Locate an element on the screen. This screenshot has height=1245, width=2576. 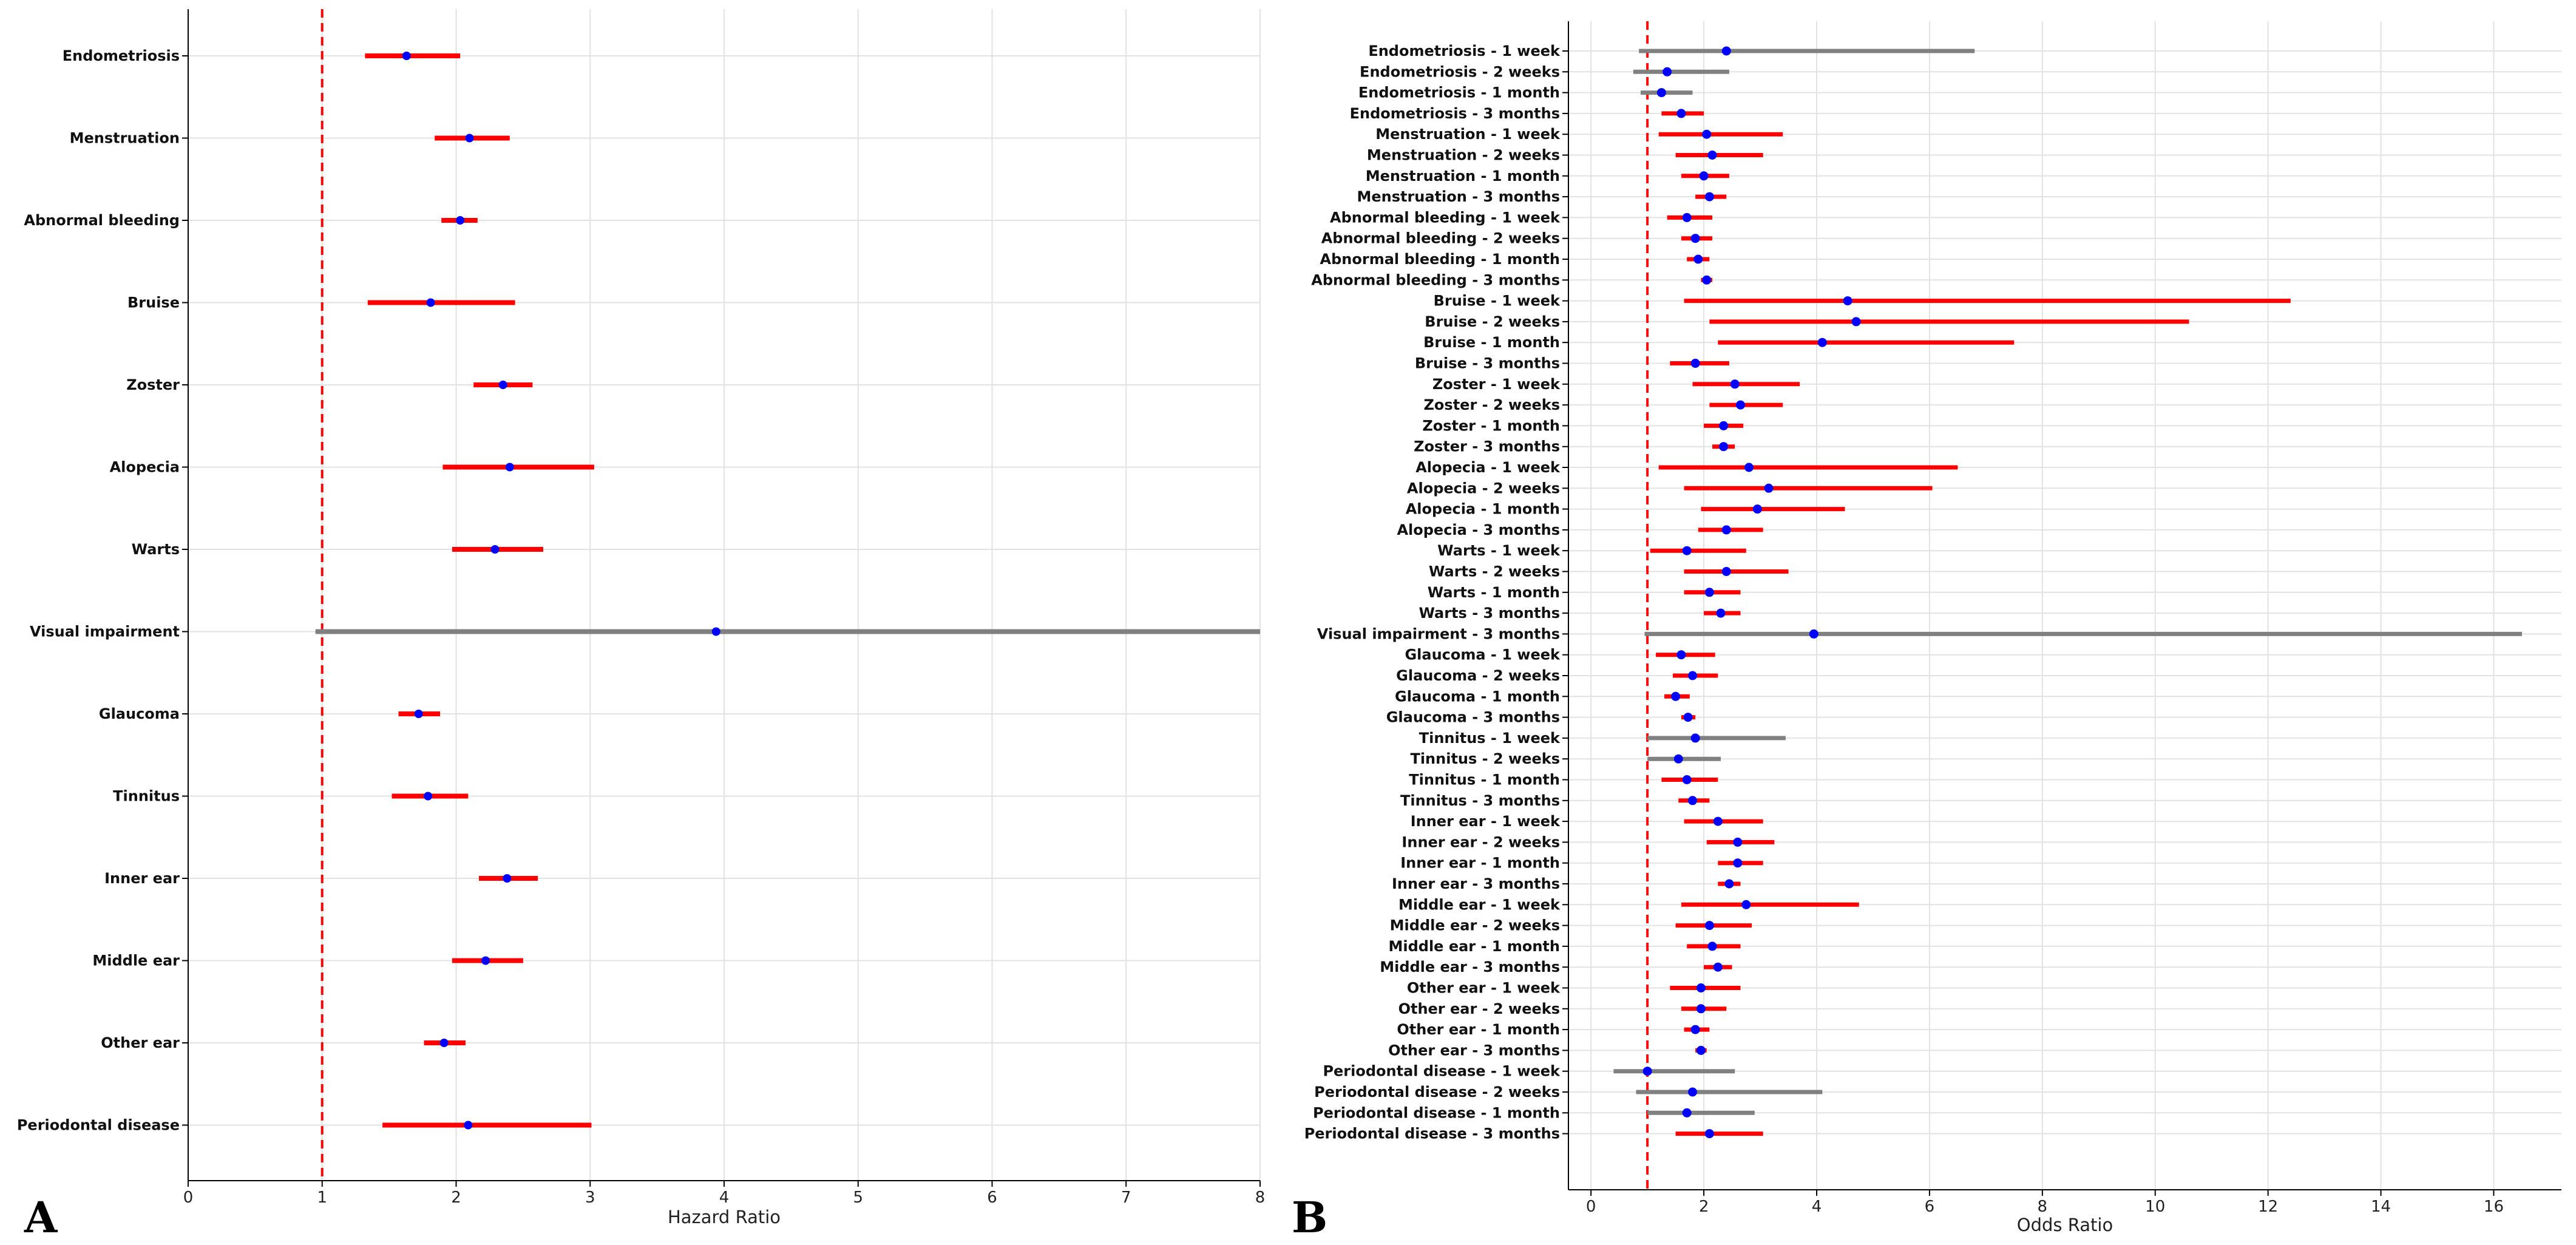
a-row-label-13: Periodontal disease is located at coordinates (98, 1125).